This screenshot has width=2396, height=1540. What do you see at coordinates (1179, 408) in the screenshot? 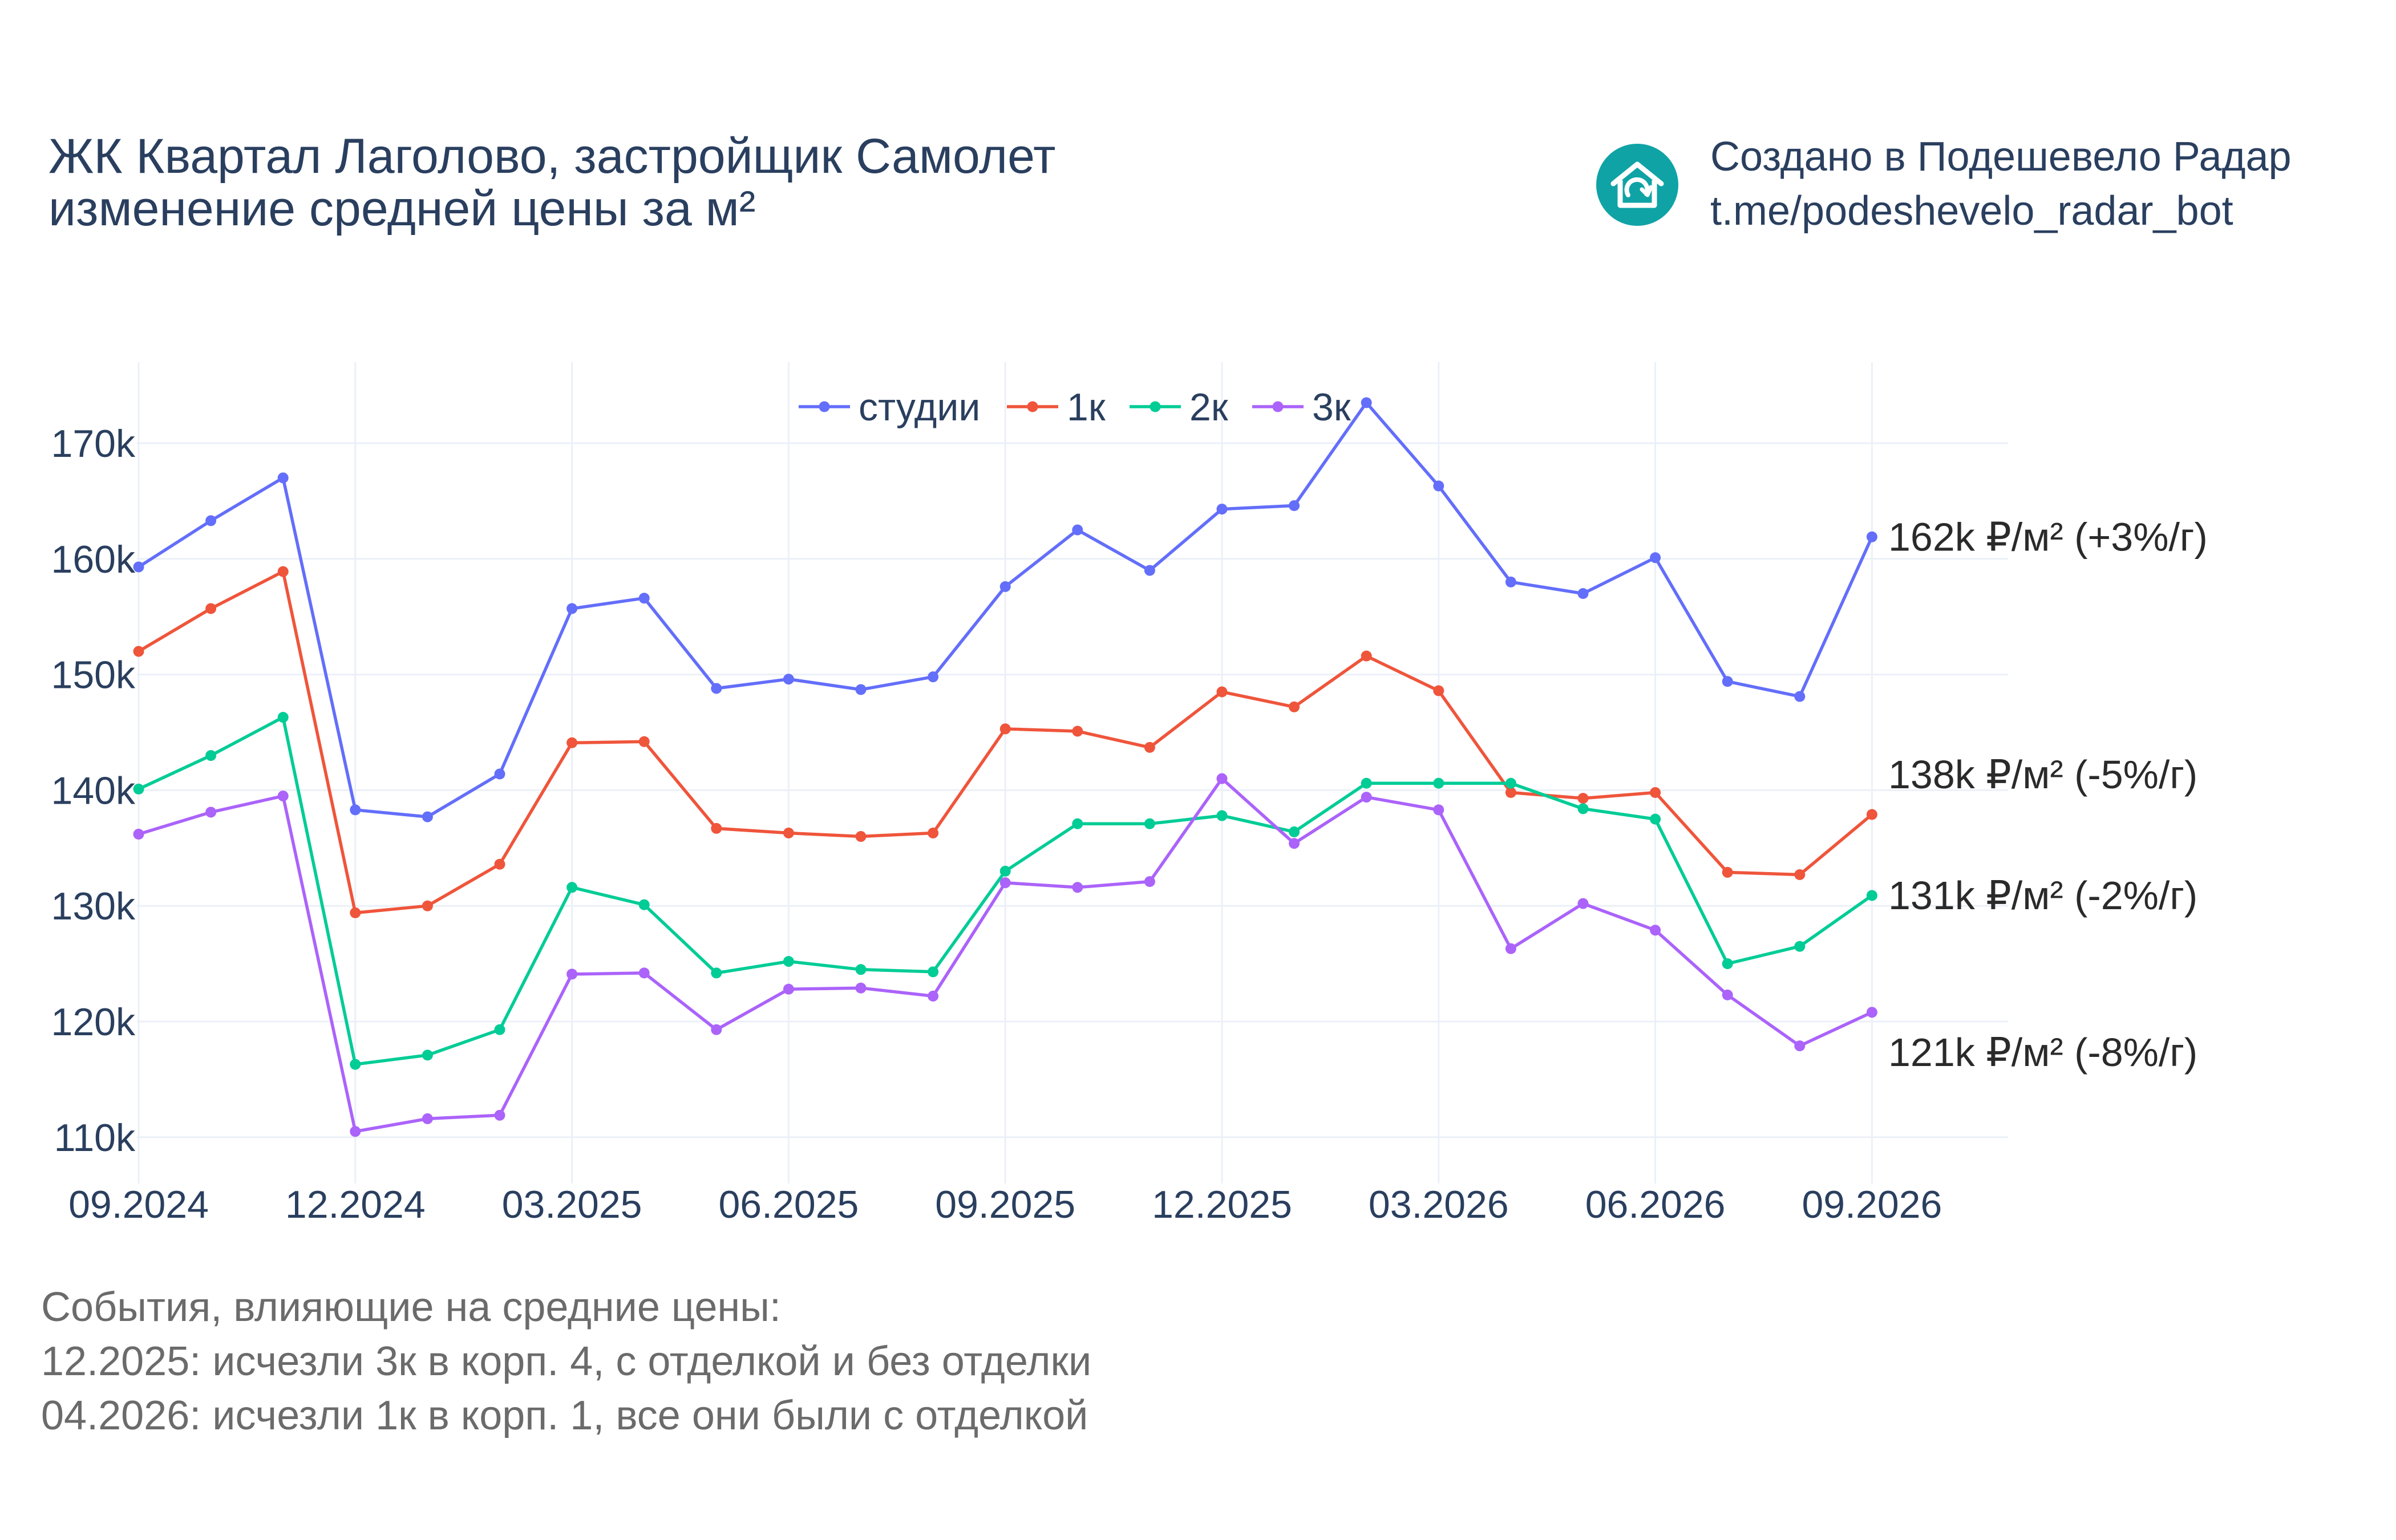
I see `legend-item-3: 2к` at bounding box center [1179, 408].